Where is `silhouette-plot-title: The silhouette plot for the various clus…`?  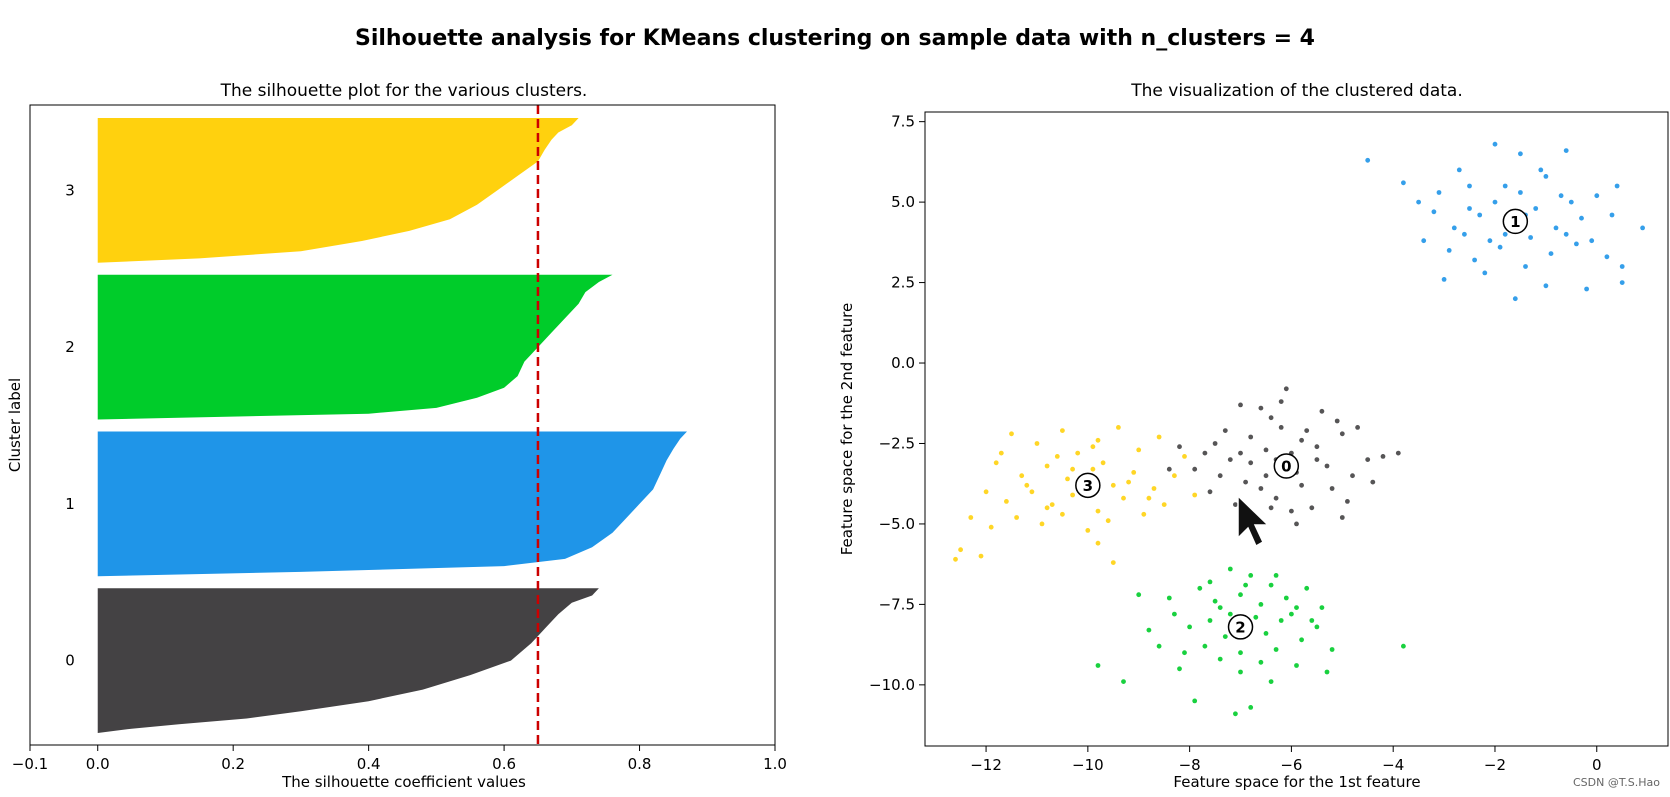 silhouette-plot-title: The silhouette plot for the various clus… is located at coordinates (404, 91).